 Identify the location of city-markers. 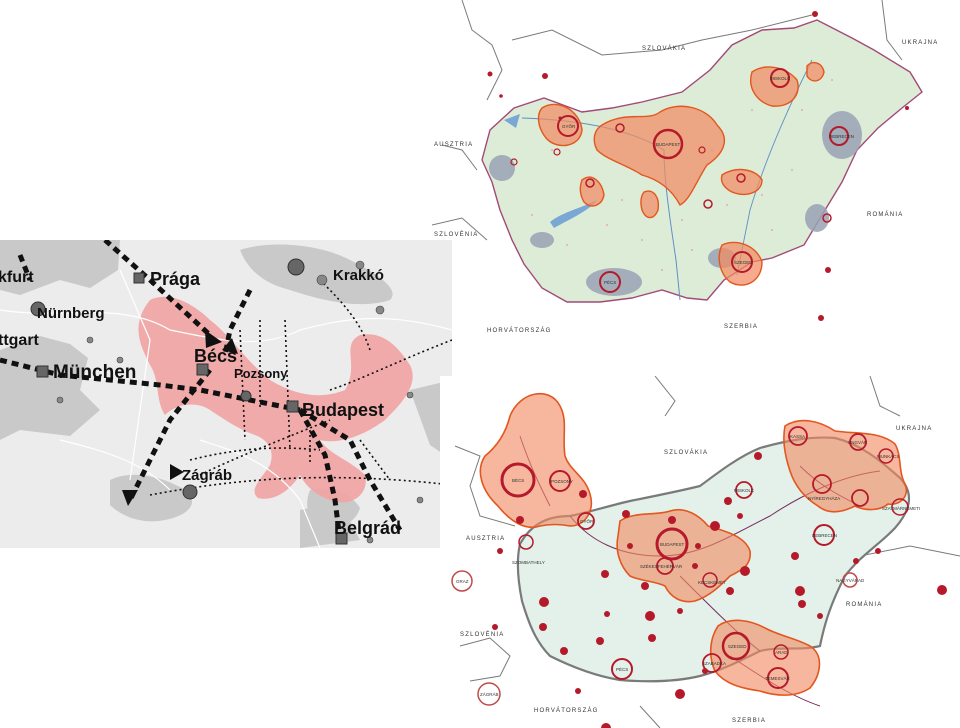
(189, 401).